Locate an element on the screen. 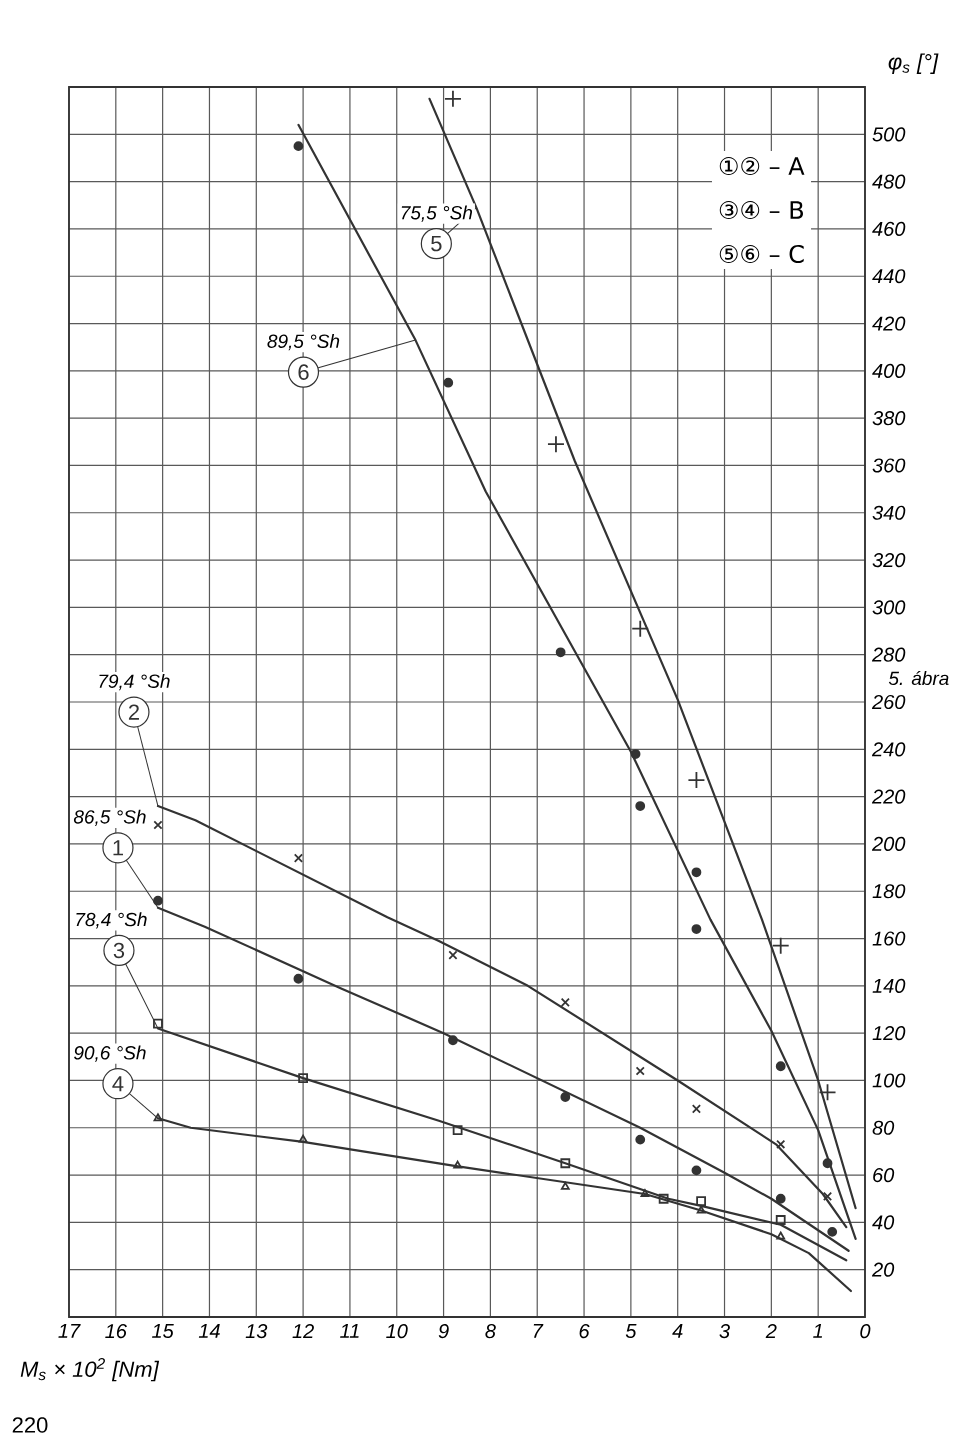 The width and height of the screenshot is (960, 1445). y-tick-label: 340 is located at coordinates (889, 512).